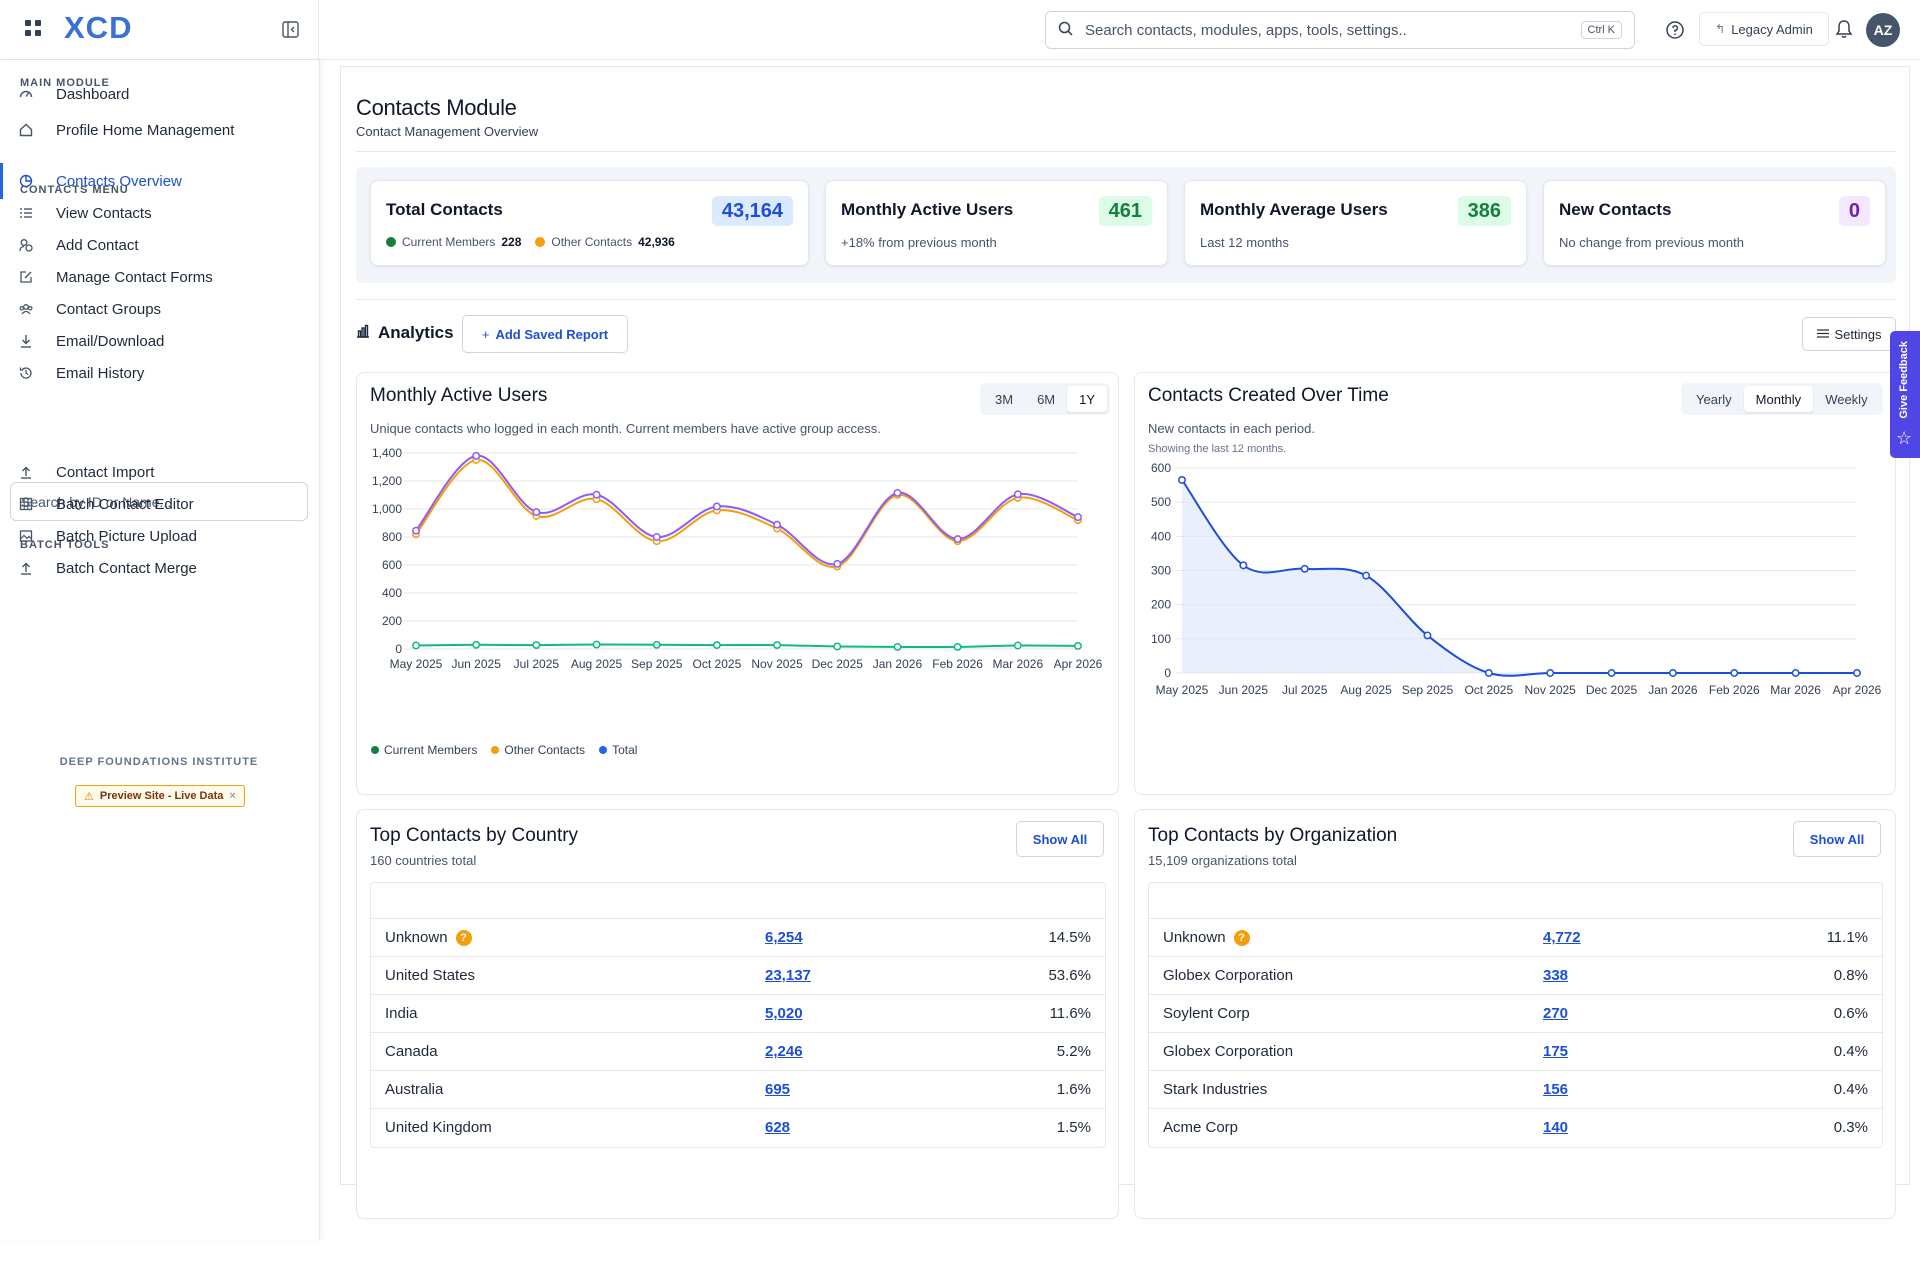  I want to click on row-name: Globex Corporation, so click(1228, 975).